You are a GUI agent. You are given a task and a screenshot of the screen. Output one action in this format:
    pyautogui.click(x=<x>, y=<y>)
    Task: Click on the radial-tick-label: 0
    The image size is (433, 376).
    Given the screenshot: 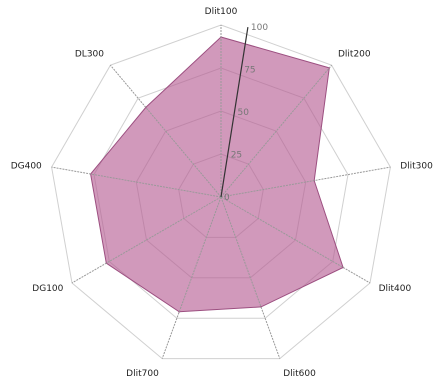 What is the action you would take?
    pyautogui.click(x=227, y=198)
    